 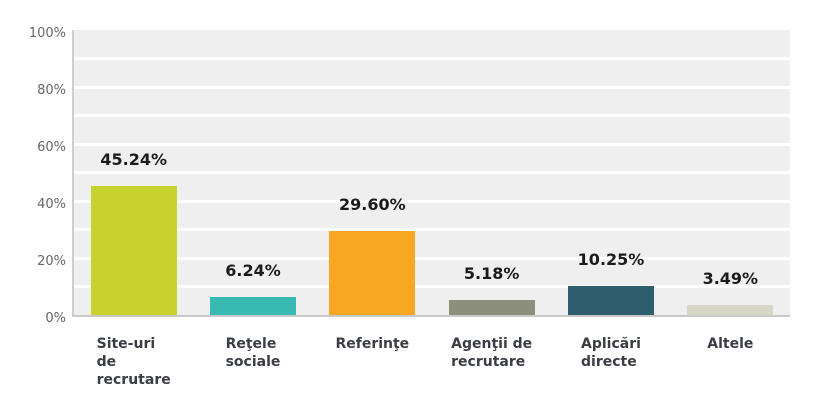 I want to click on bar-re-ele-sociale, so click(x=253, y=306).